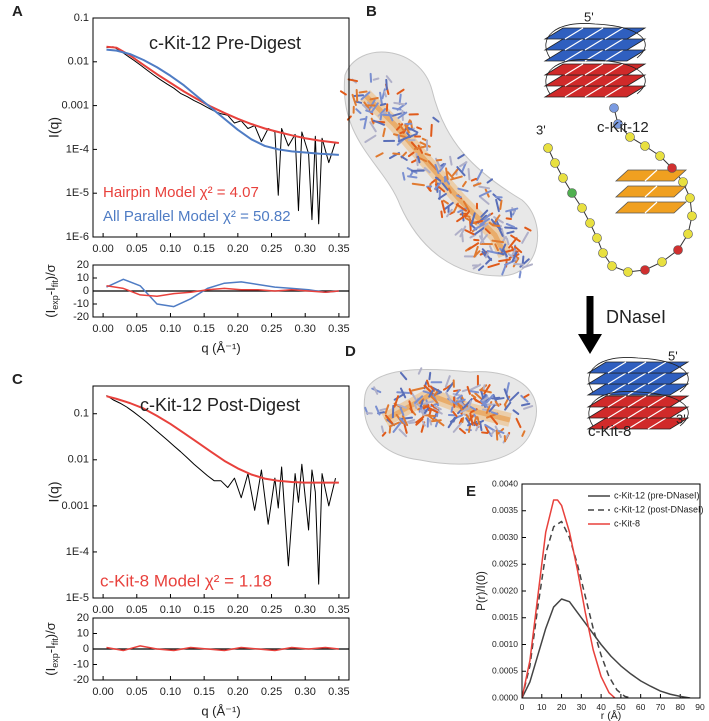  I want to click on y-tick-label: -20, so click(81, 680).